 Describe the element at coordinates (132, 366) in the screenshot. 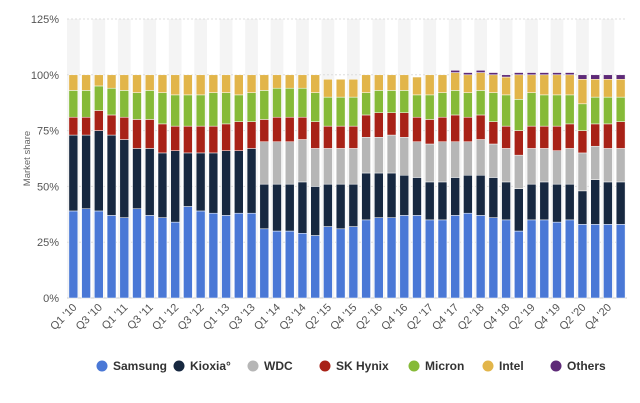

I see `legend-item: Samsung` at that location.